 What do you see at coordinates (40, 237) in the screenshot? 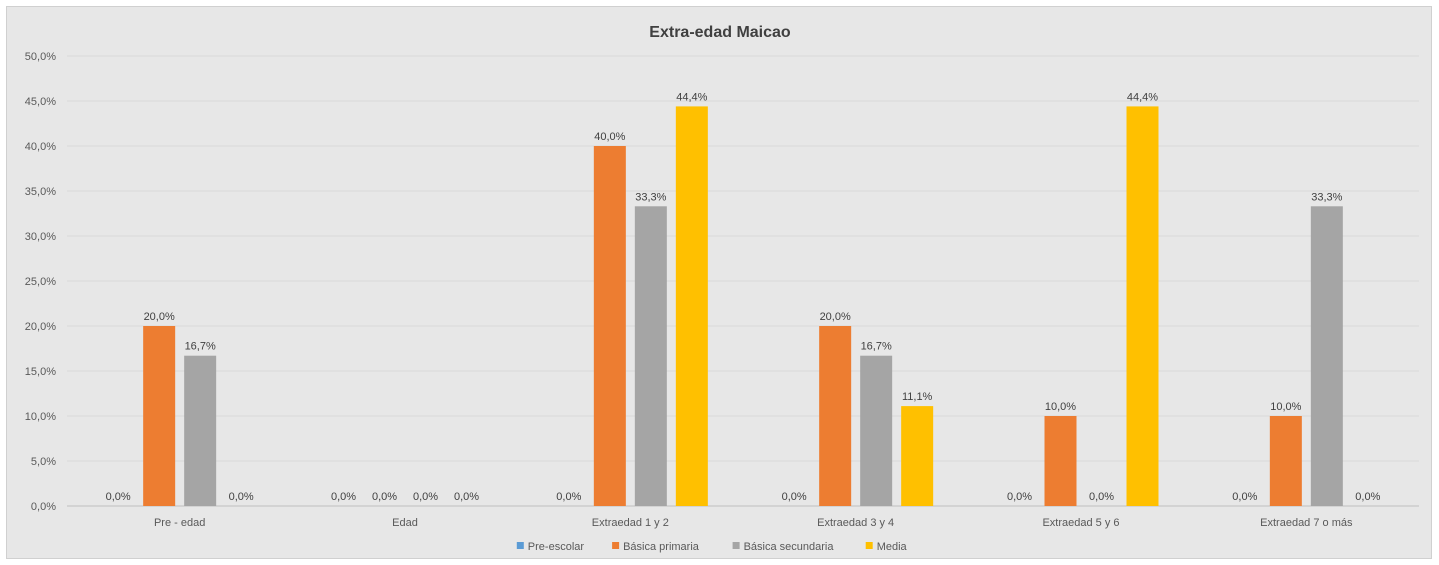
I see `y-tick-label: 30,0%` at bounding box center [40, 237].